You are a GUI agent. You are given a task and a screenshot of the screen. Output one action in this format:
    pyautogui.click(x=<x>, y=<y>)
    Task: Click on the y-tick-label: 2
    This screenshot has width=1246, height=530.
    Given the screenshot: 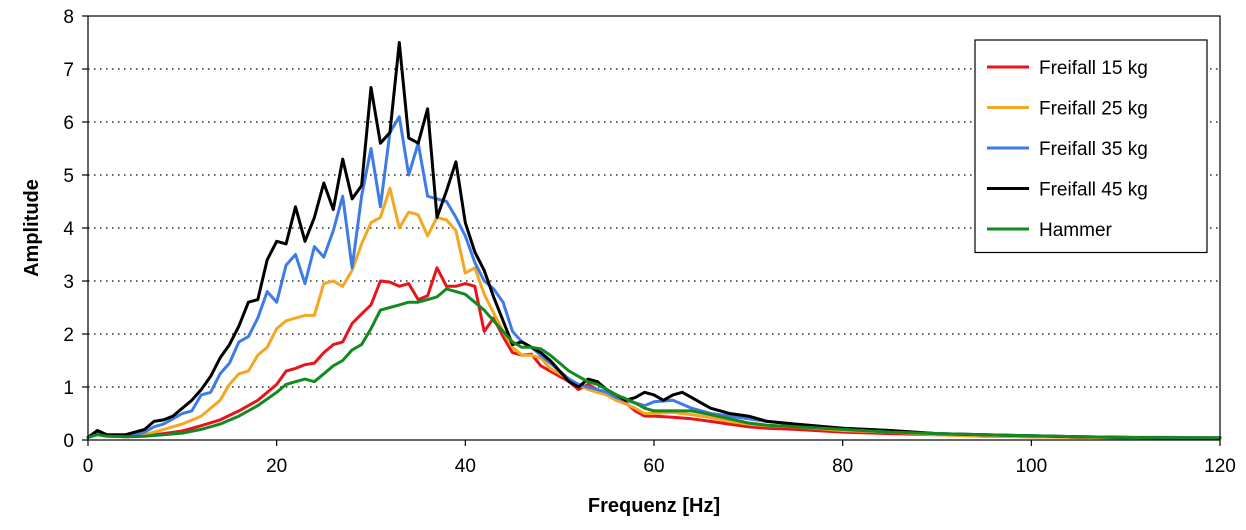 What is the action you would take?
    pyautogui.click(x=68, y=335)
    